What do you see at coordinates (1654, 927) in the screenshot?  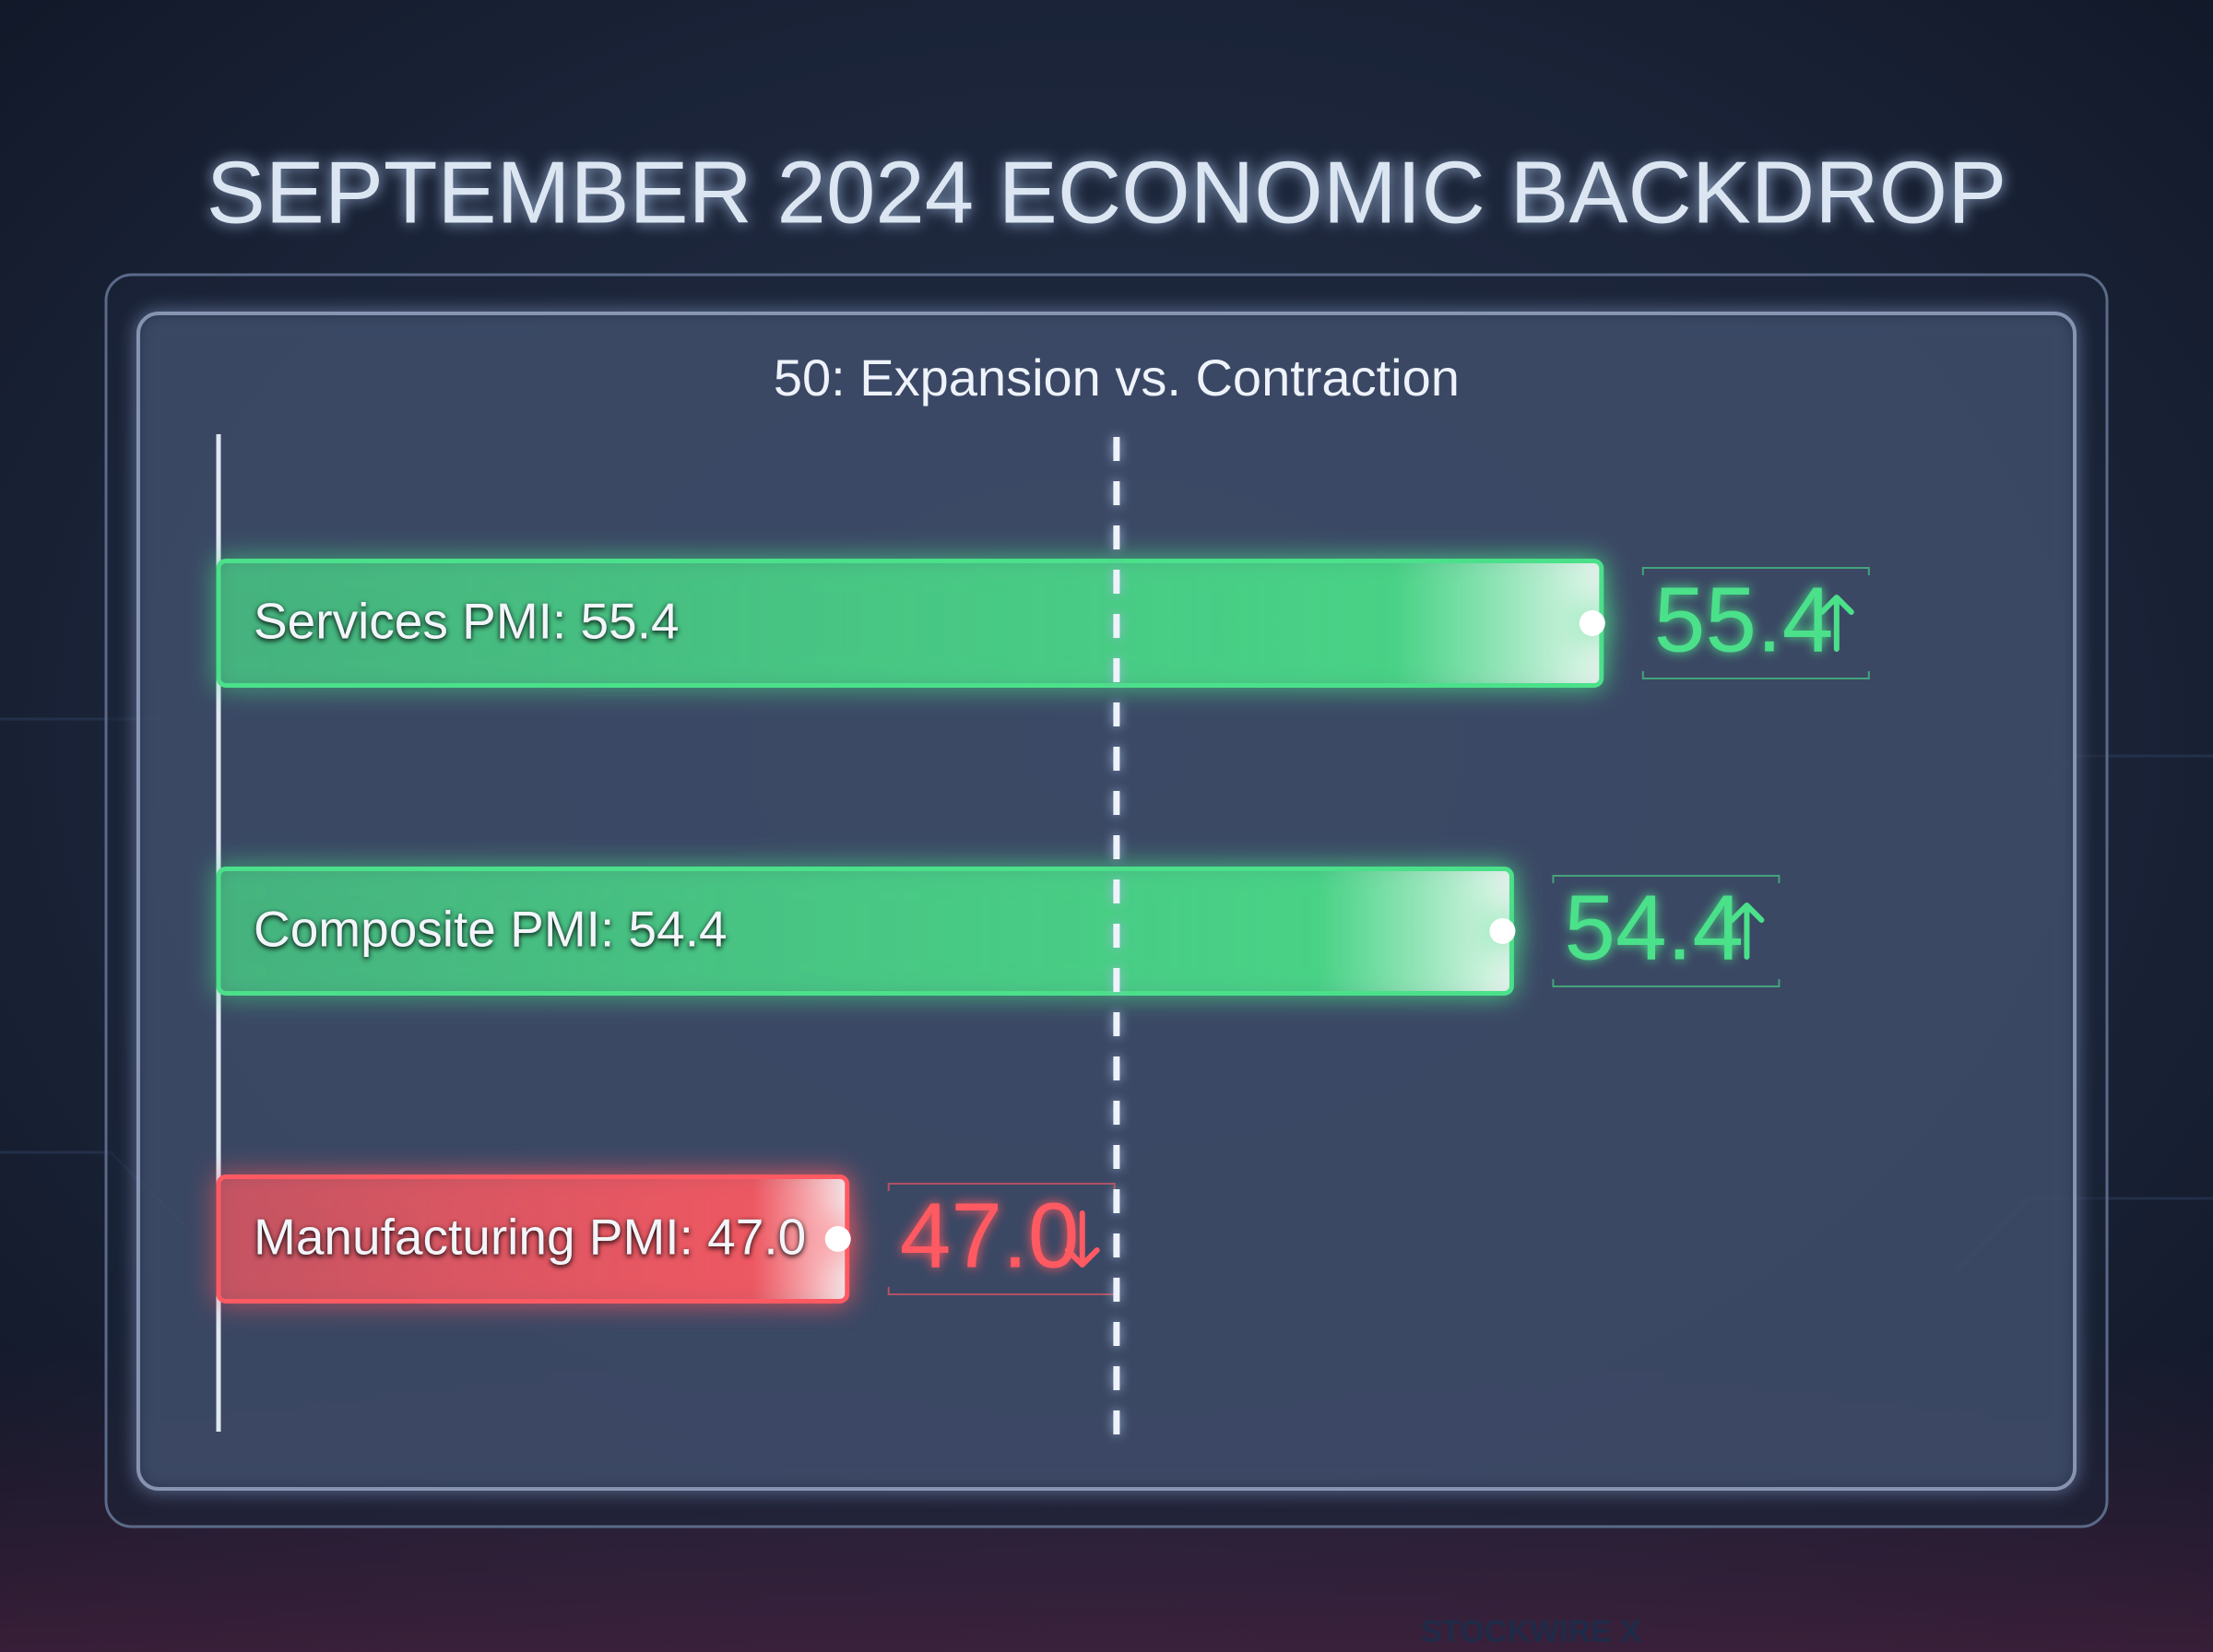 I see `value-label: 54.4` at bounding box center [1654, 927].